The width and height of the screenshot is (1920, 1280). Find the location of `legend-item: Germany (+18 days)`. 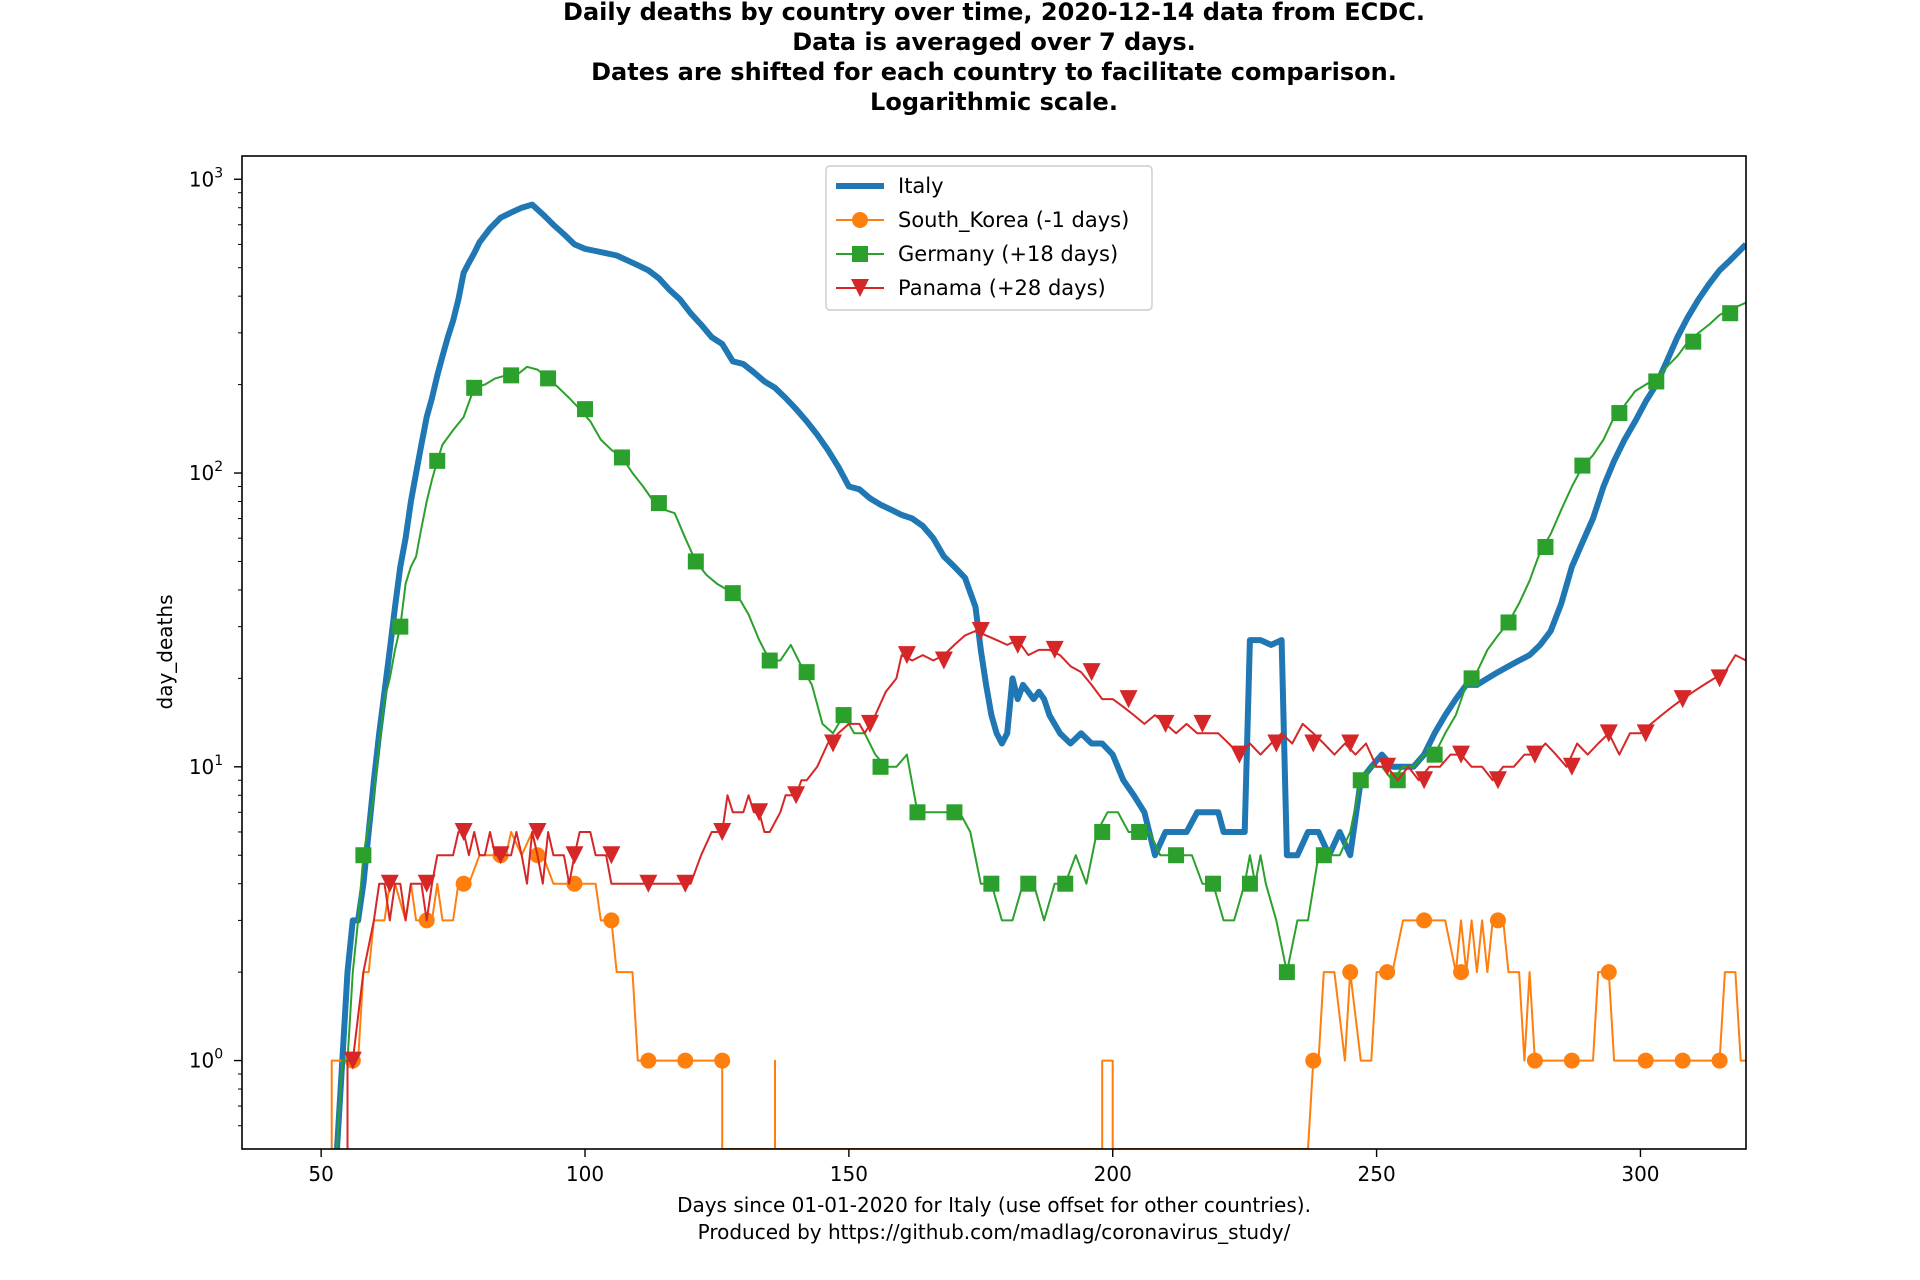

legend-item: Germany (+18 days) is located at coordinates (977, 254).